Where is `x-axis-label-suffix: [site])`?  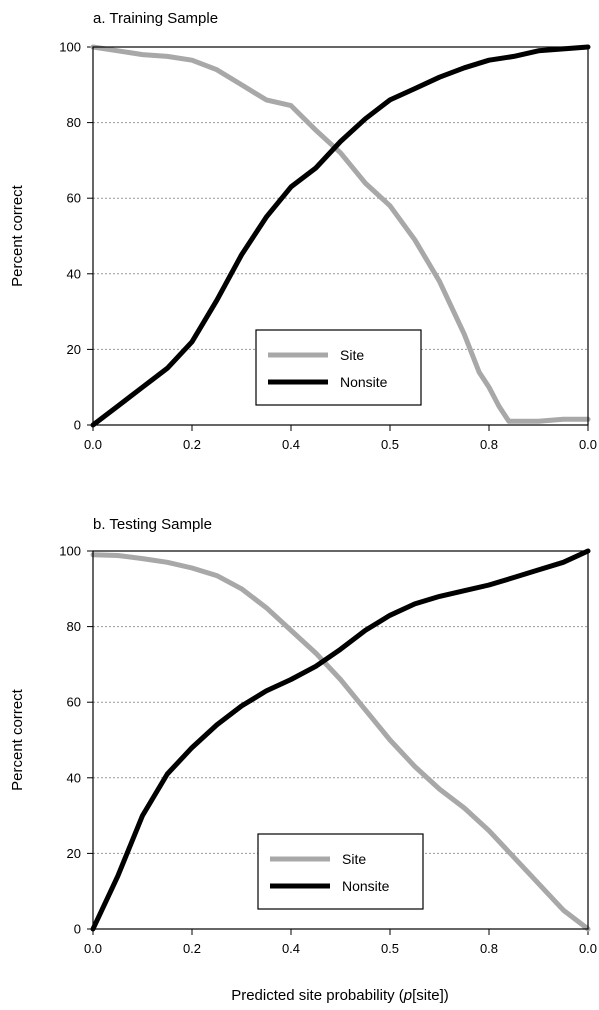
x-axis-label-suffix: [site]) is located at coordinates (430, 995).